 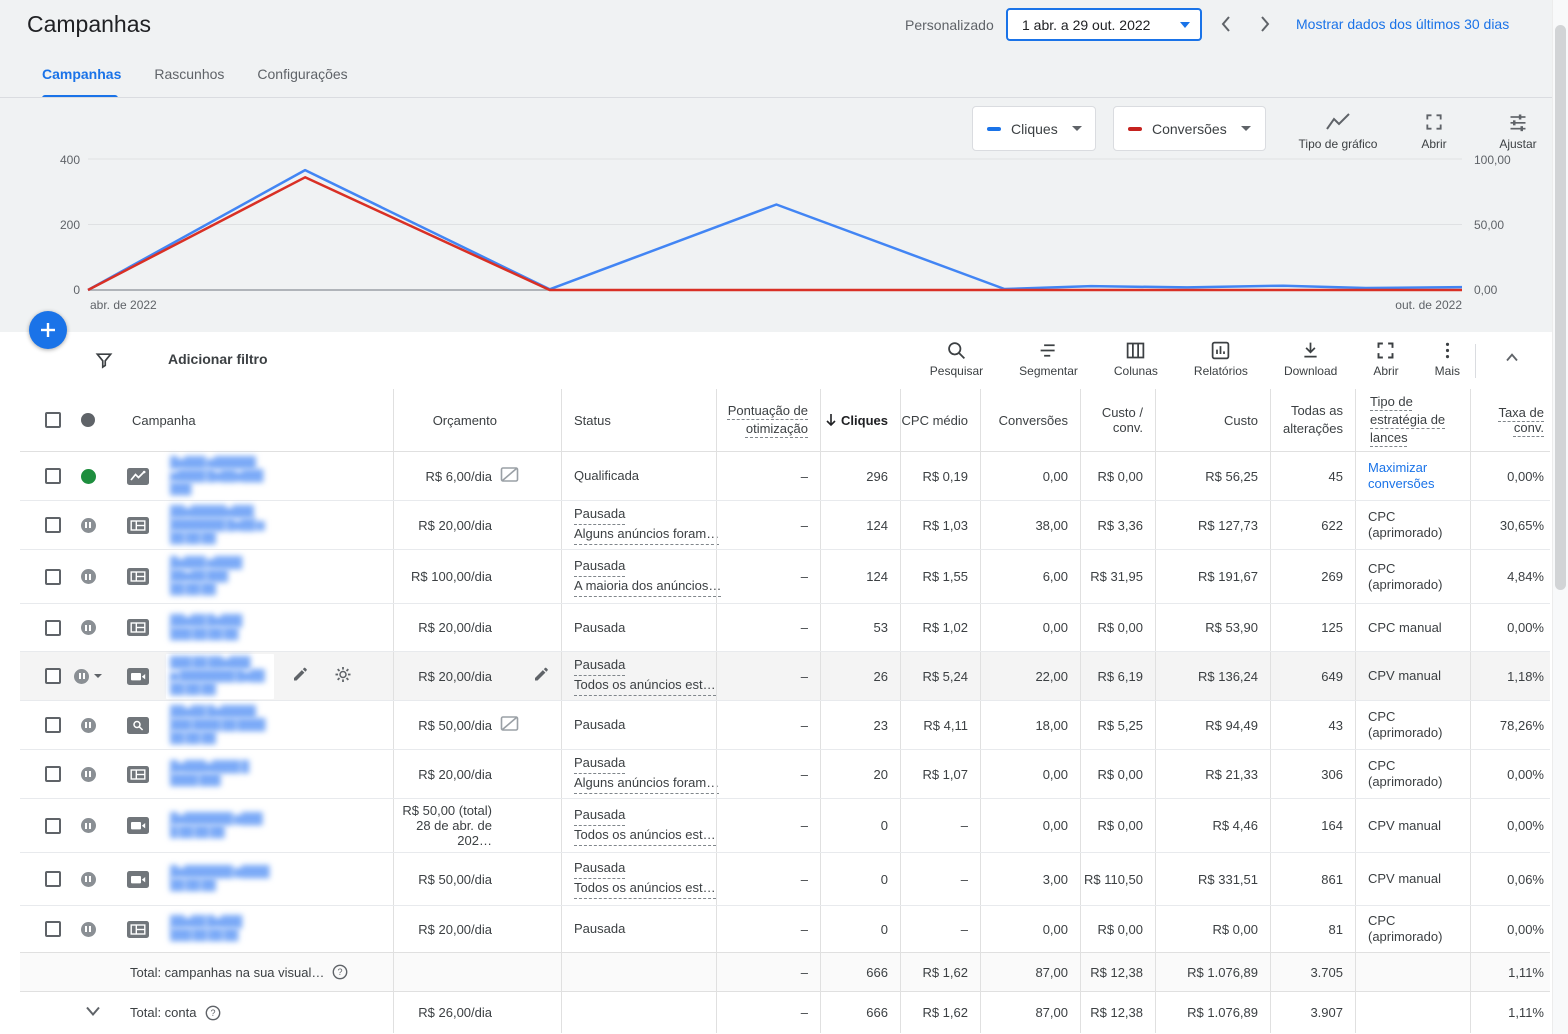 I want to click on search-button: Pesquisar, so click(x=956, y=359).